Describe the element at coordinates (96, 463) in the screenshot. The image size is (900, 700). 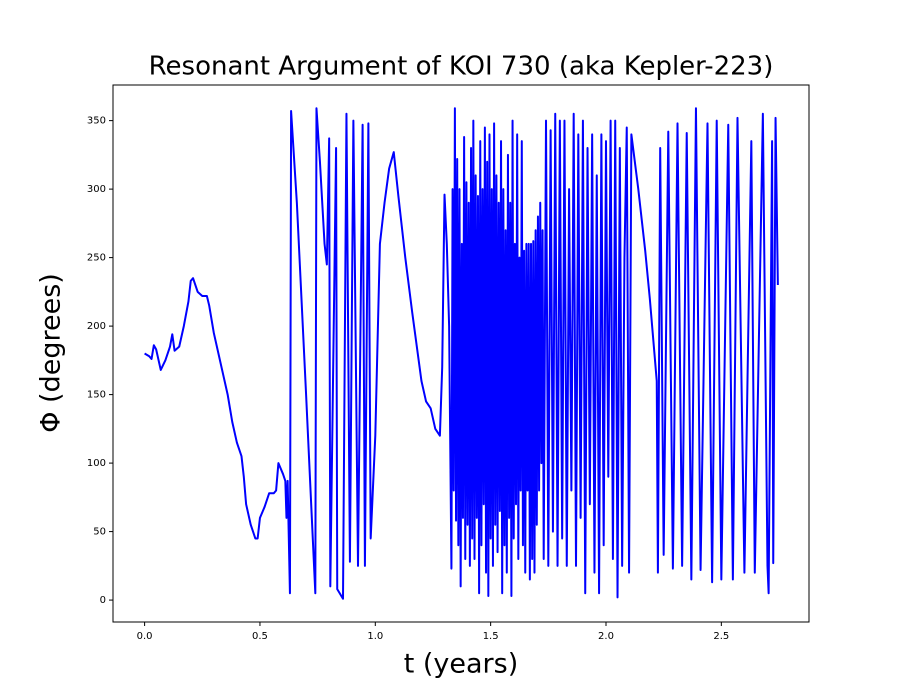
I see `y-tick-label: 100` at that location.